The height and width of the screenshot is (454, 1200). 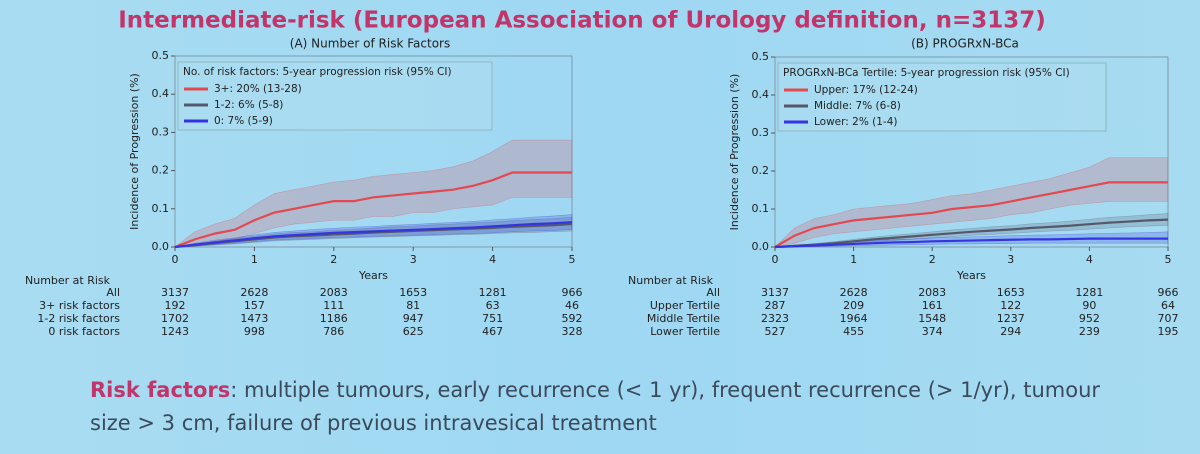 I want to click on legend-box, so click(x=942, y=97).